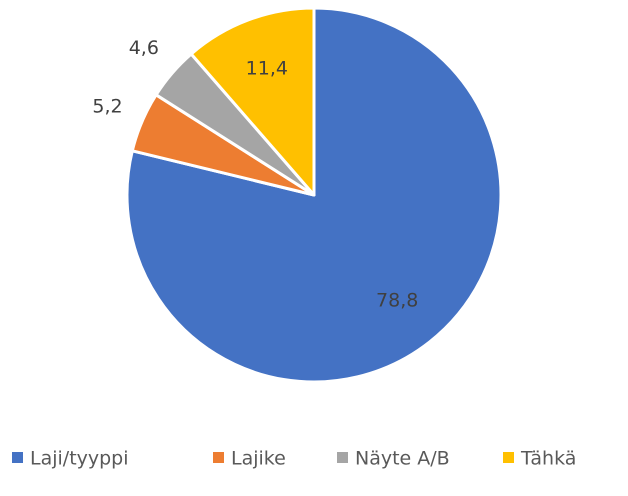 This screenshot has width=628, height=496. Describe the element at coordinates (267, 68) in the screenshot. I see `data-label: 11,4` at that location.